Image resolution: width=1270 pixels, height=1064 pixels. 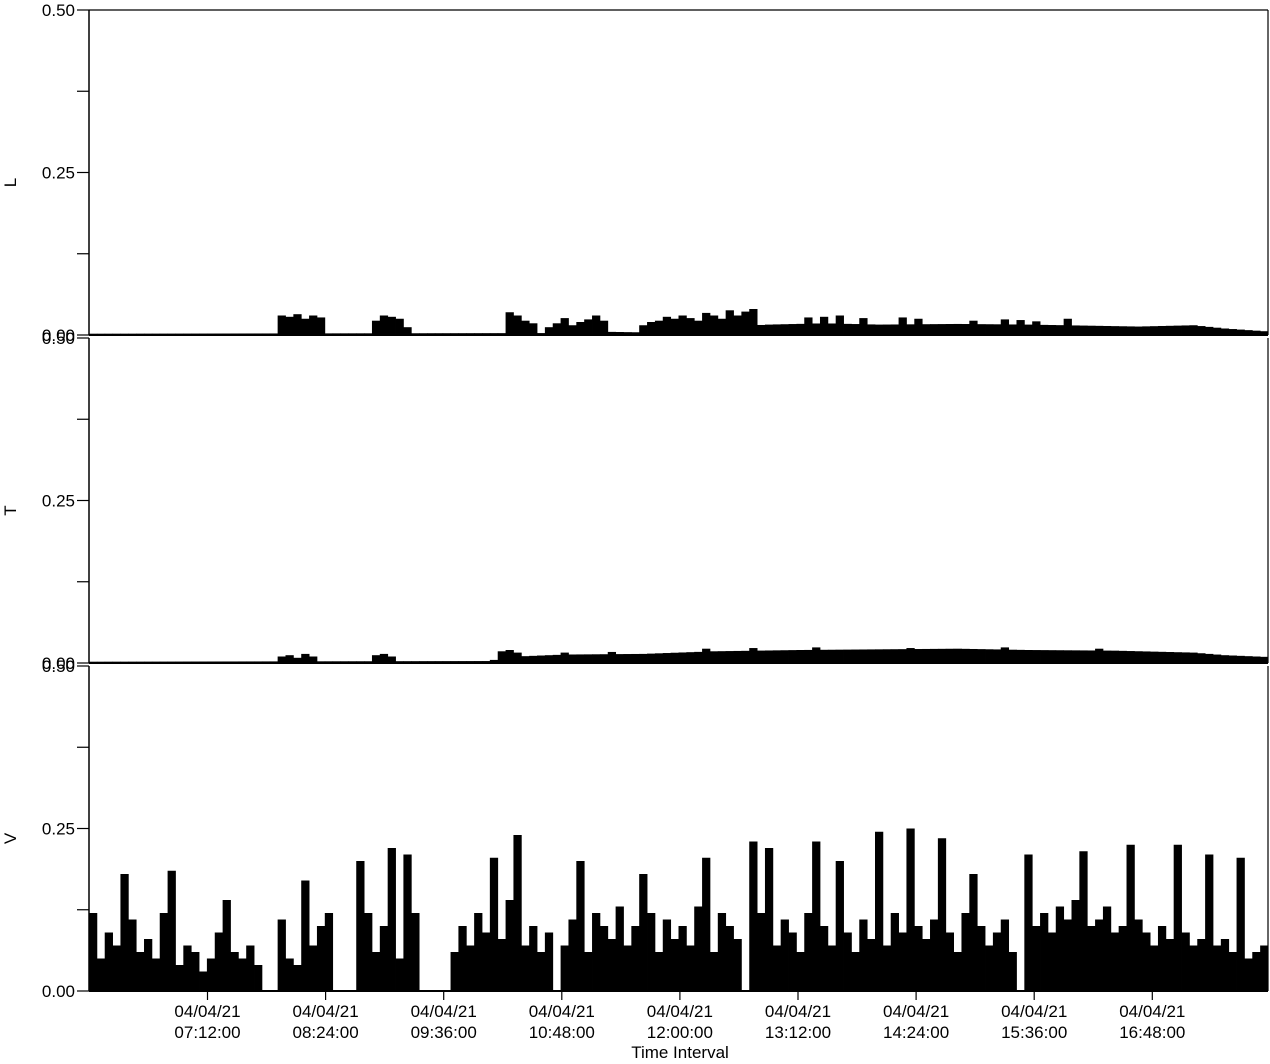 I want to click on y-tick-label: 0.00, so click(x=58, y=663).